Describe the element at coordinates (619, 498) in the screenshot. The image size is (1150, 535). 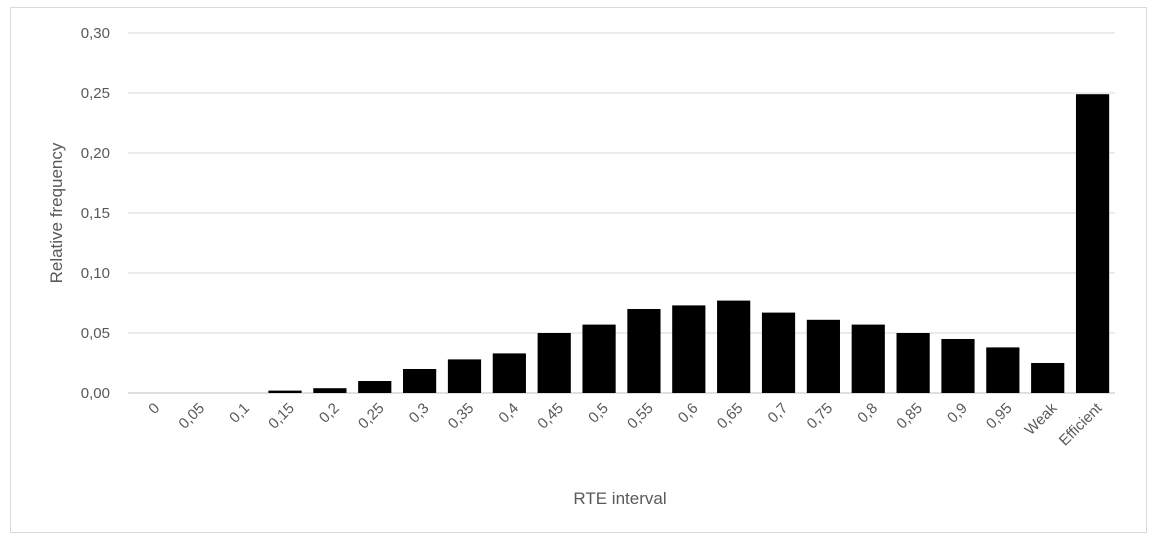
I see `x-axis-title: RTE interval` at that location.